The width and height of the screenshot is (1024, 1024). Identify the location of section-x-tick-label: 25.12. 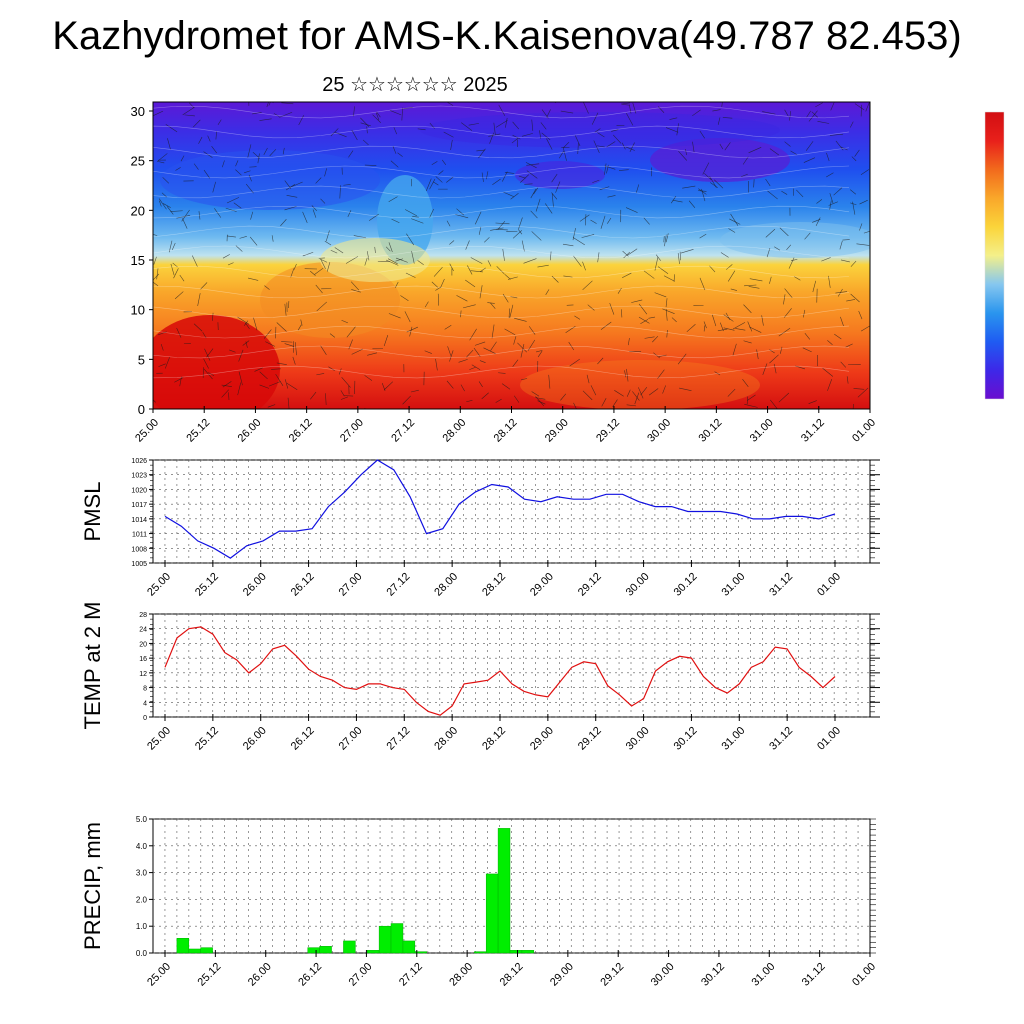
(198, 431).